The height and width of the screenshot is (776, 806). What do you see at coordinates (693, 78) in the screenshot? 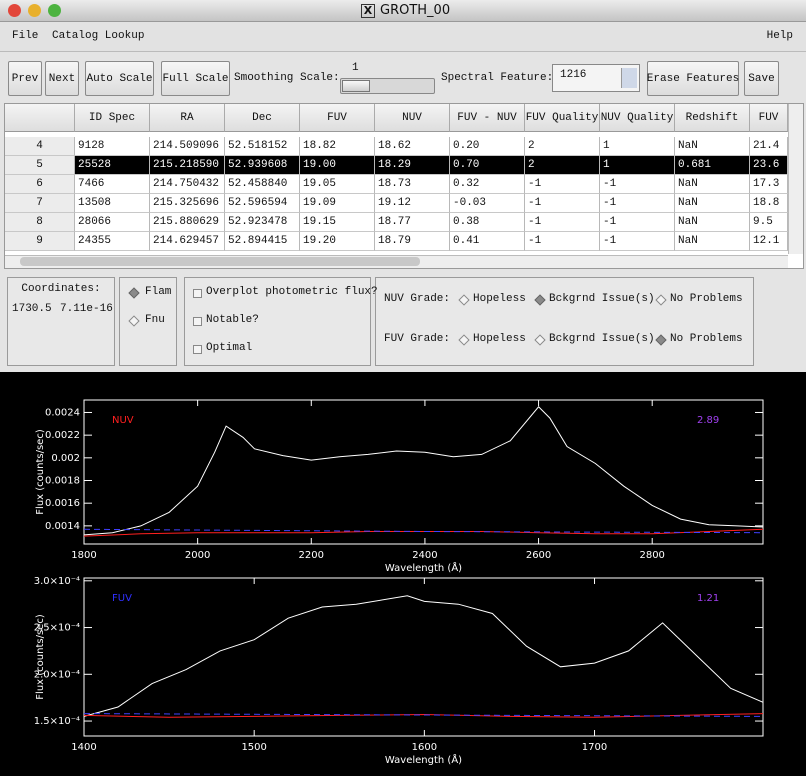
I see `toolbar-button: Erase Features` at bounding box center [693, 78].